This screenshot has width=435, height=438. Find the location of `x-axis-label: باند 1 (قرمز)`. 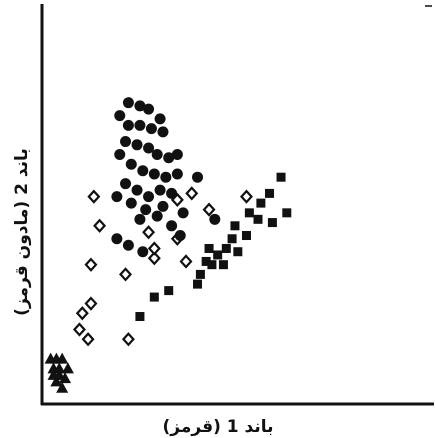

x-axis-label: باند 1 (قرمز) is located at coordinates (218, 427).